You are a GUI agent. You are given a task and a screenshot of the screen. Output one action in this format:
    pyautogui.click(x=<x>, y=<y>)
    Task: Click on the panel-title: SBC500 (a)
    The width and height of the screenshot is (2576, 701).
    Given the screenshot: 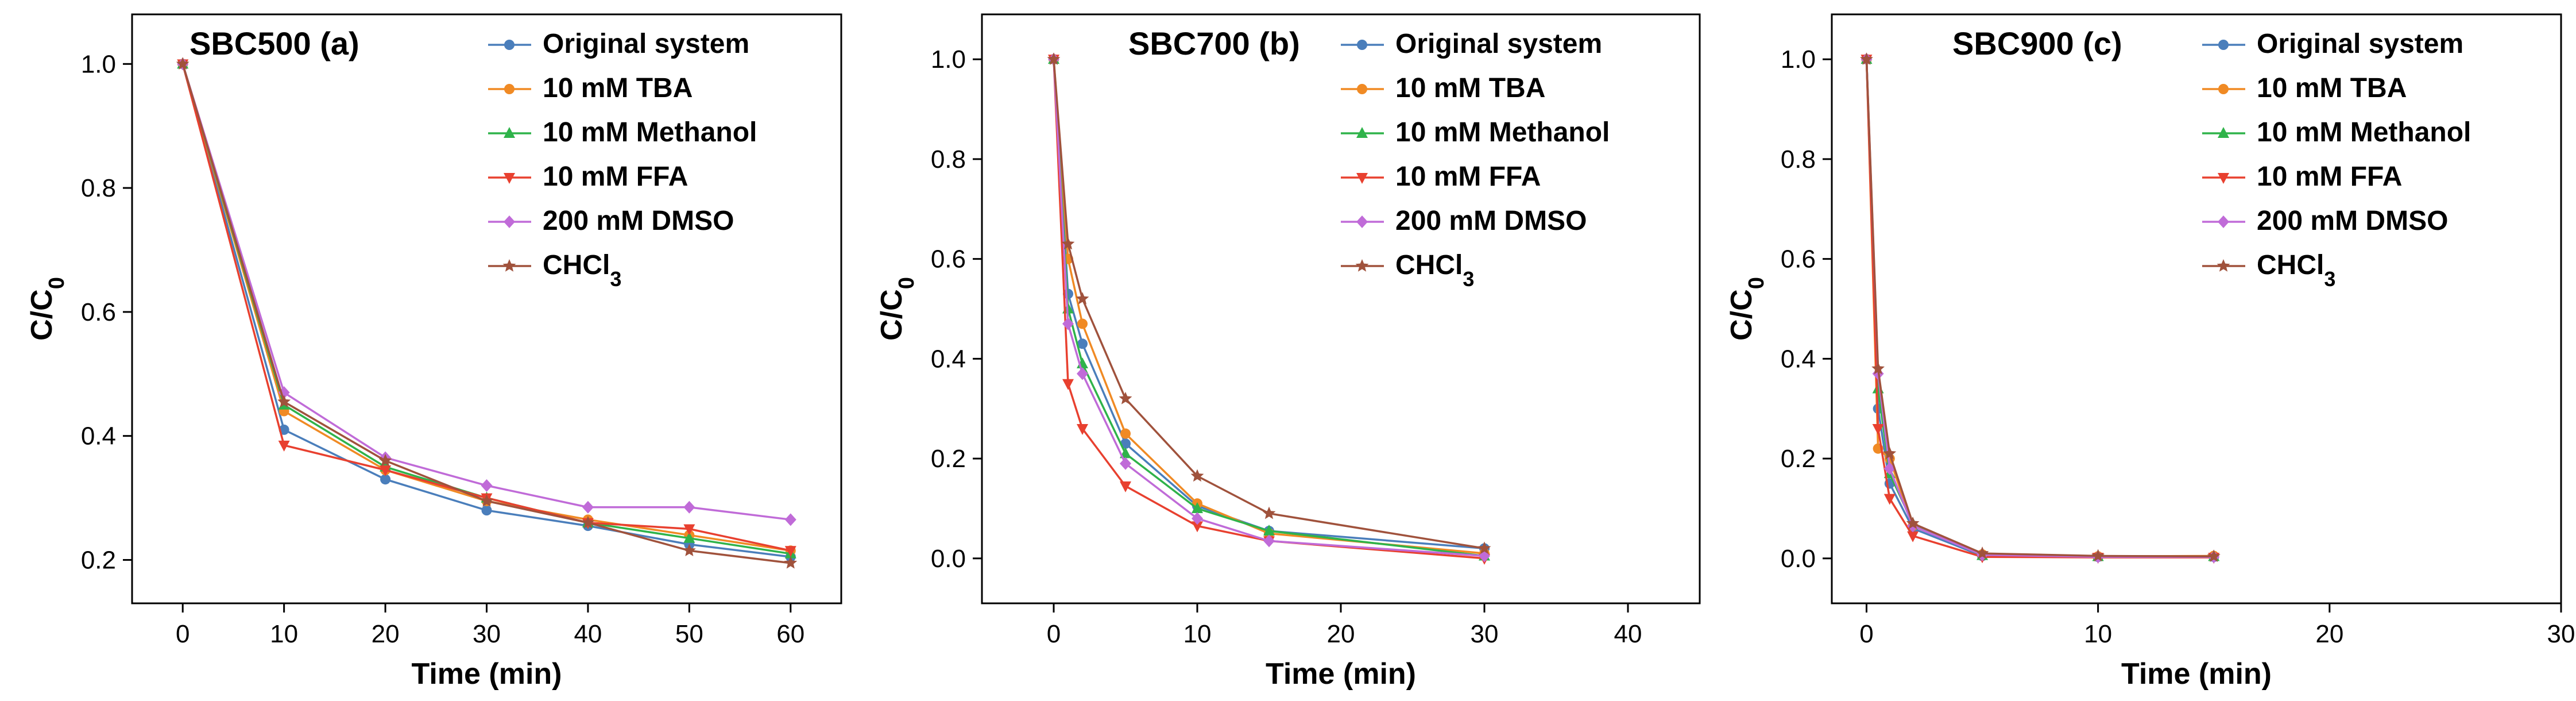 What is the action you would take?
    pyautogui.click(x=274, y=43)
    